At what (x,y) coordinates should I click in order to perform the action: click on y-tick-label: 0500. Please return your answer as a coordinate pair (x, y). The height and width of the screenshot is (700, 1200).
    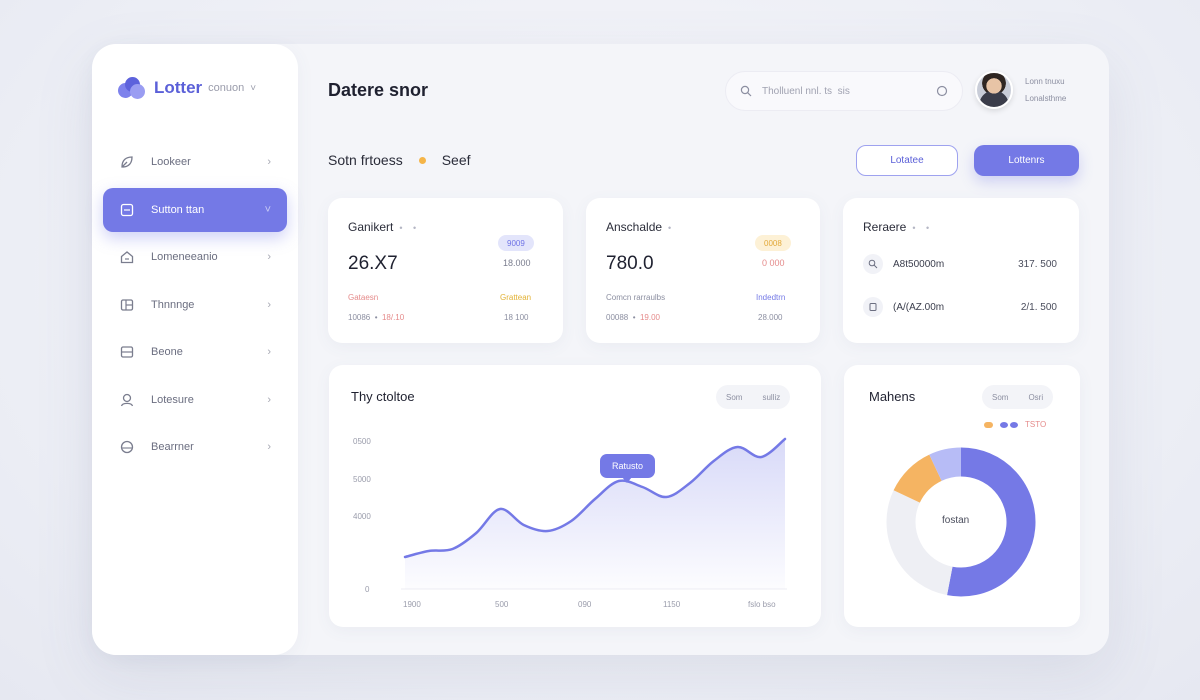
    Looking at the image, I should click on (362, 441).